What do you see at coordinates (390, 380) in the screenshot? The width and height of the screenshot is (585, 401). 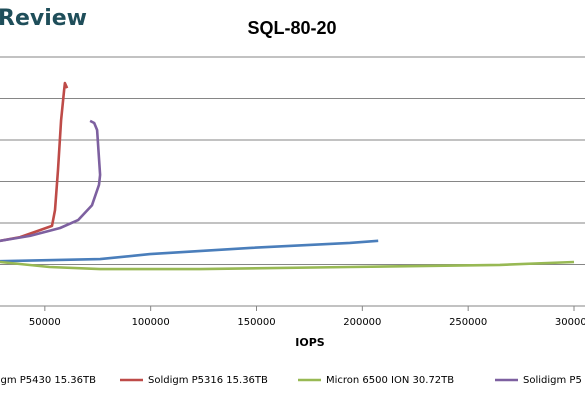 I see `legend-label: Micron 6500 ION 30.72TB` at bounding box center [390, 380].